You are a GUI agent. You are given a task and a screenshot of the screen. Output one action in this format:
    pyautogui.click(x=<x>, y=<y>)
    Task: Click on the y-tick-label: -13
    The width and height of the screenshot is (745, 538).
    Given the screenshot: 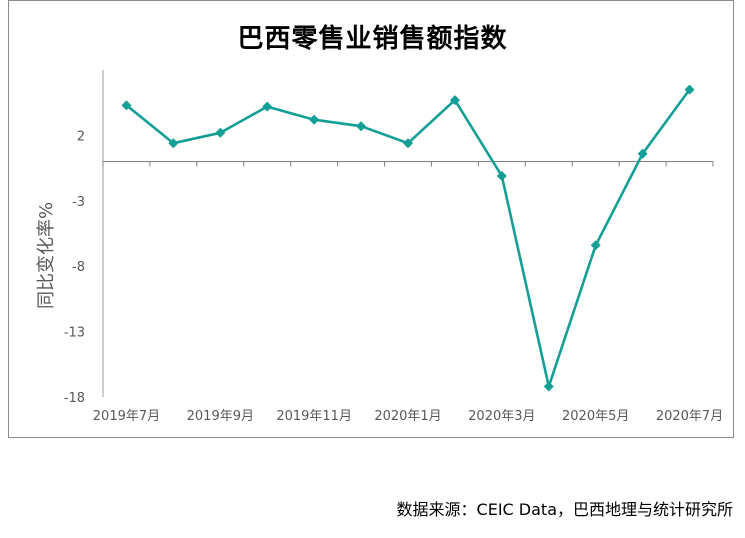 What is the action you would take?
    pyautogui.click(x=74, y=333)
    